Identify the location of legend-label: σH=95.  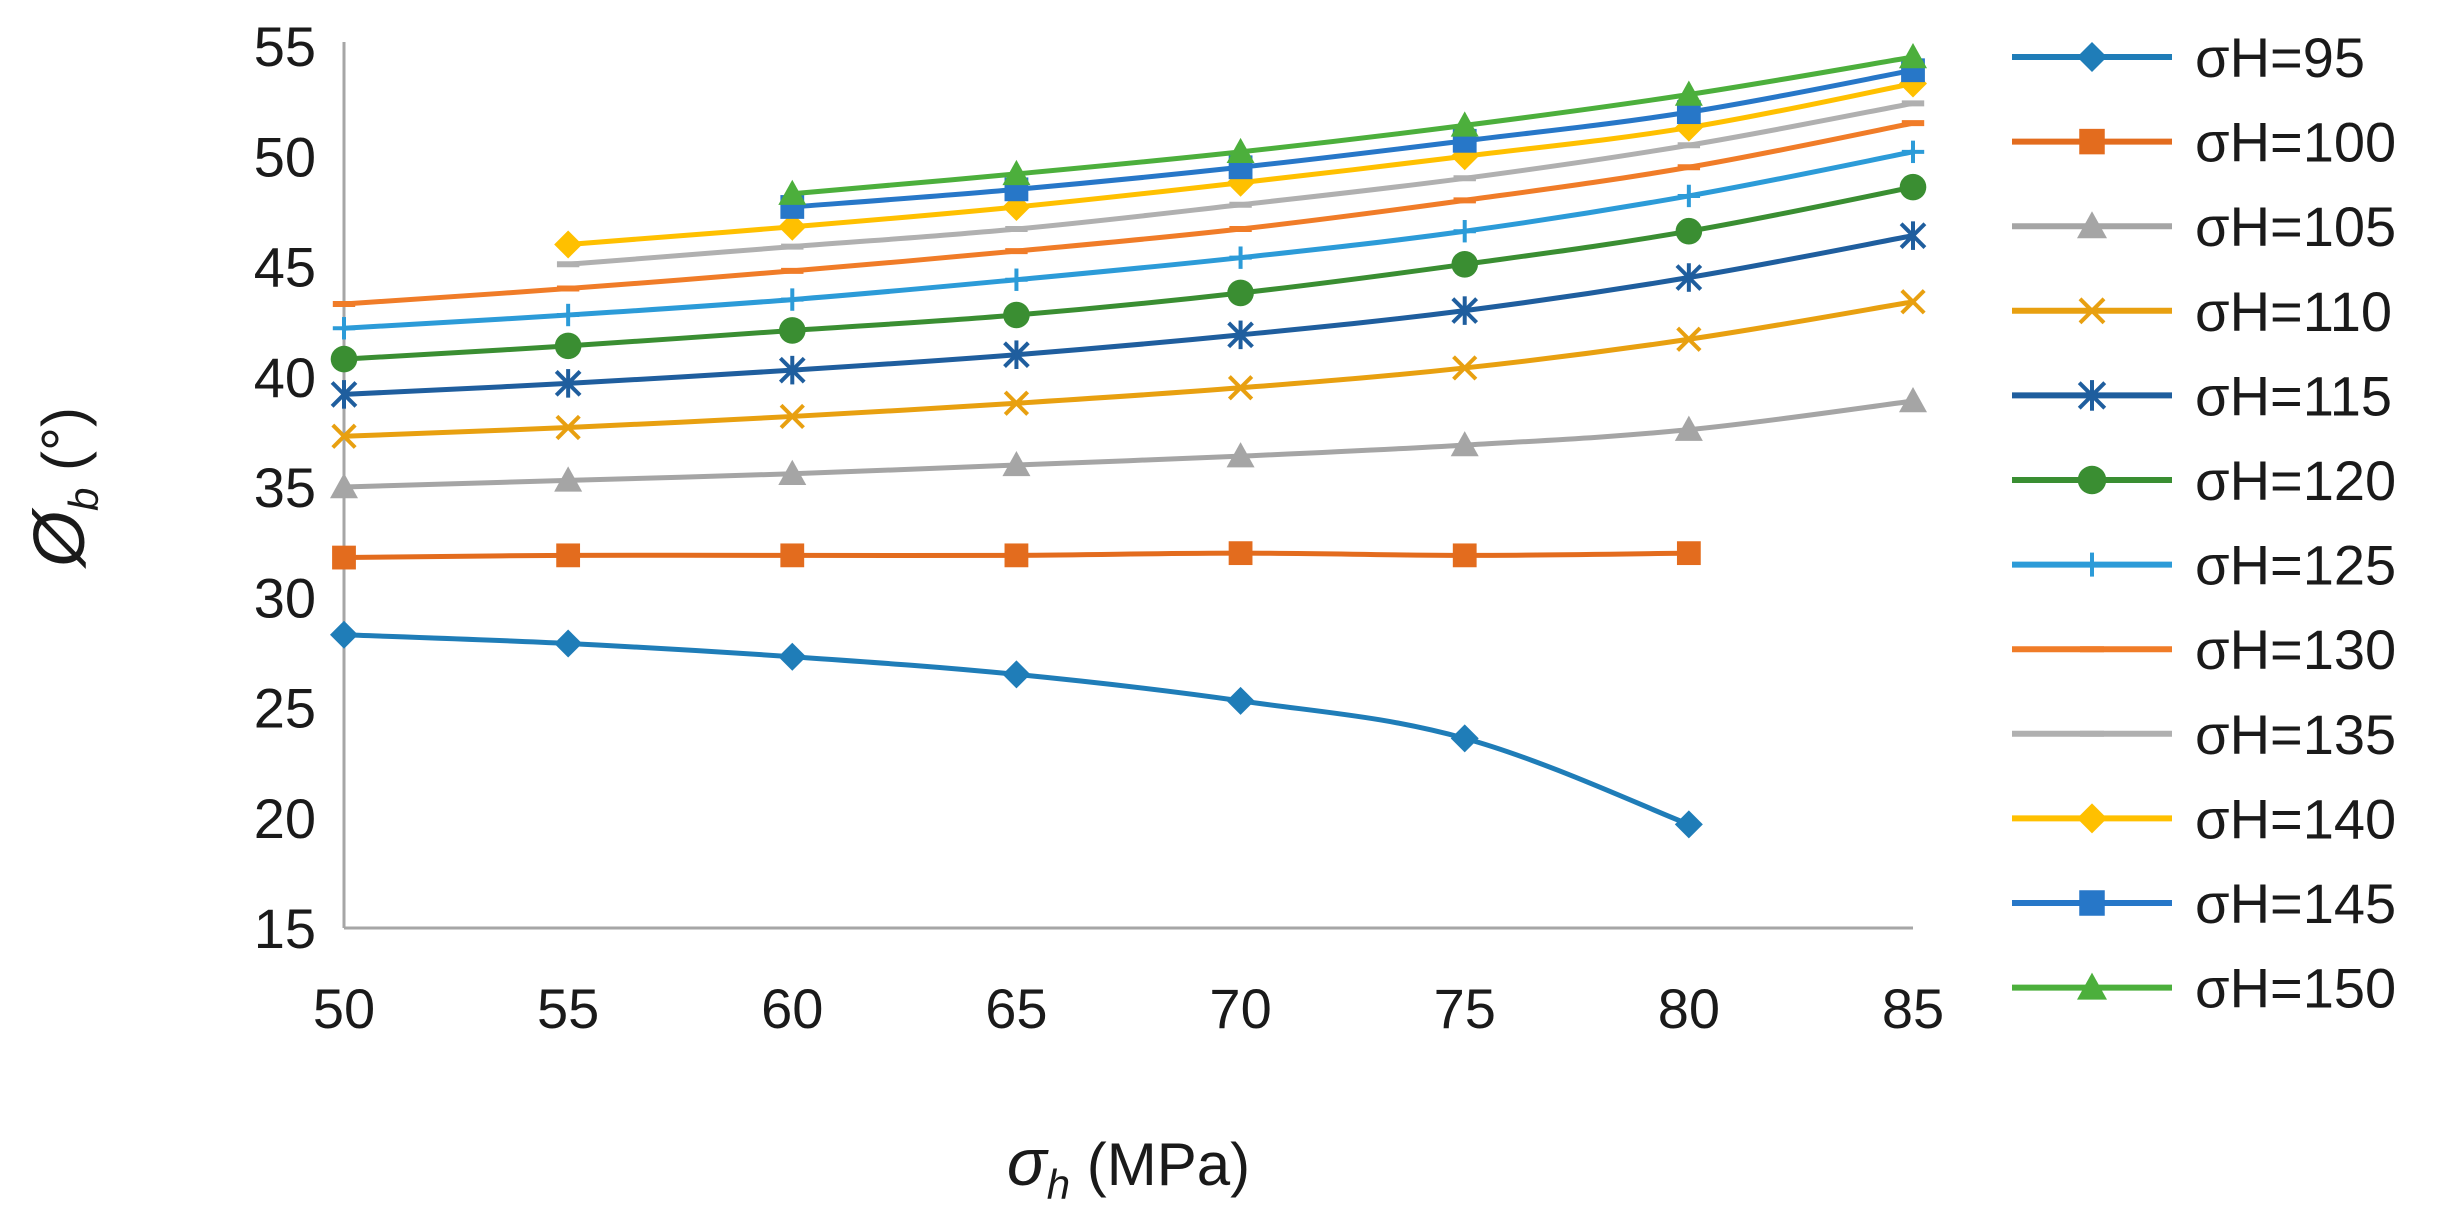
(2280, 57).